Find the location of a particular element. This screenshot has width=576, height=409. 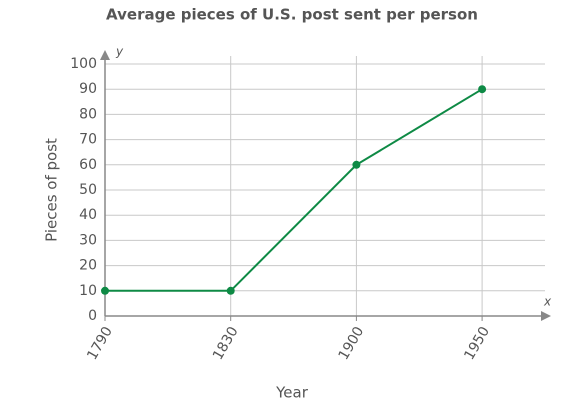

y-tick-label: 10 is located at coordinates (88, 291).